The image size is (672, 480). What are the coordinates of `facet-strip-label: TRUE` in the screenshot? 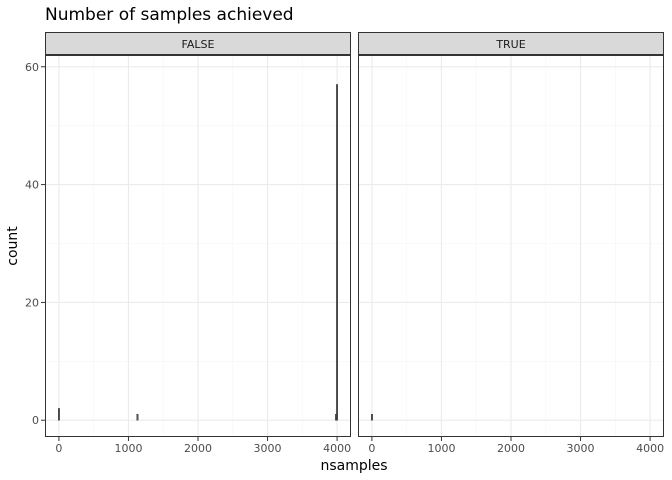 It's located at (510, 44).